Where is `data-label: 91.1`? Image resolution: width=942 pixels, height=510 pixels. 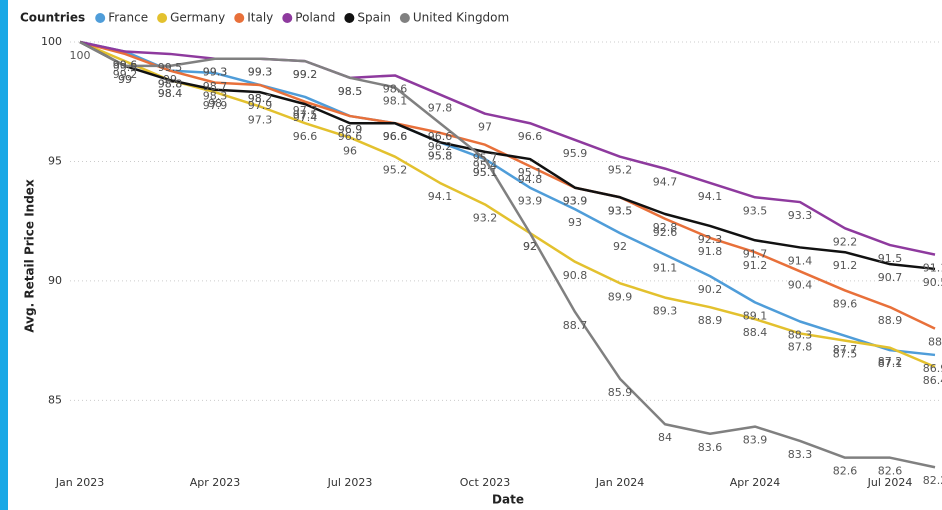 data-label: 91.1 is located at coordinates (665, 268).